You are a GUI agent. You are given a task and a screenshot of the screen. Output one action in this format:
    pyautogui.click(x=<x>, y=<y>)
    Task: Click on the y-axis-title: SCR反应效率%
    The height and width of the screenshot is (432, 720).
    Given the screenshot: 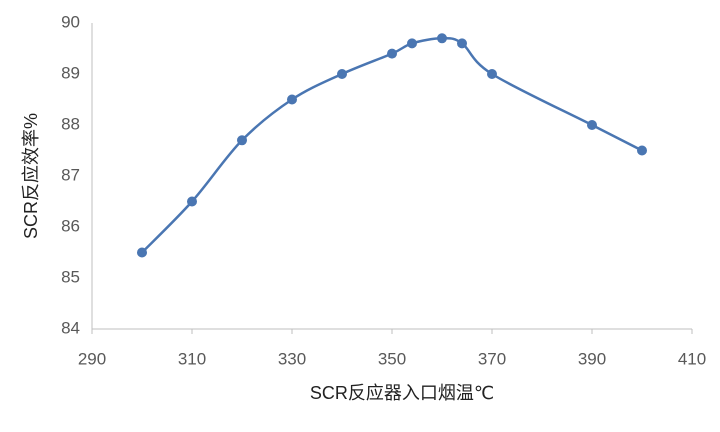 What is the action you would take?
    pyautogui.click(x=31, y=176)
    